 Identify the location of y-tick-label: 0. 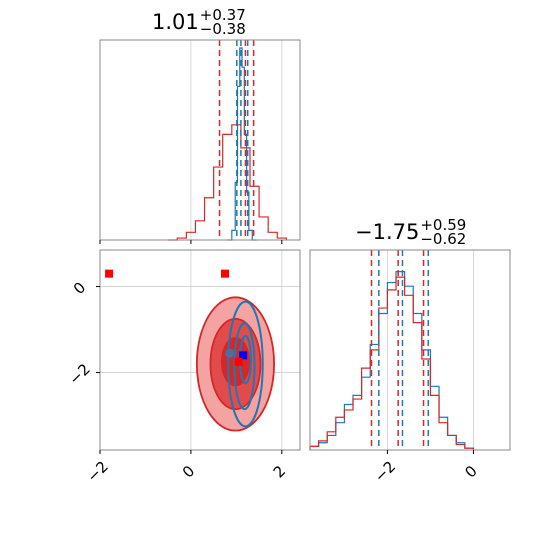
(79, 287).